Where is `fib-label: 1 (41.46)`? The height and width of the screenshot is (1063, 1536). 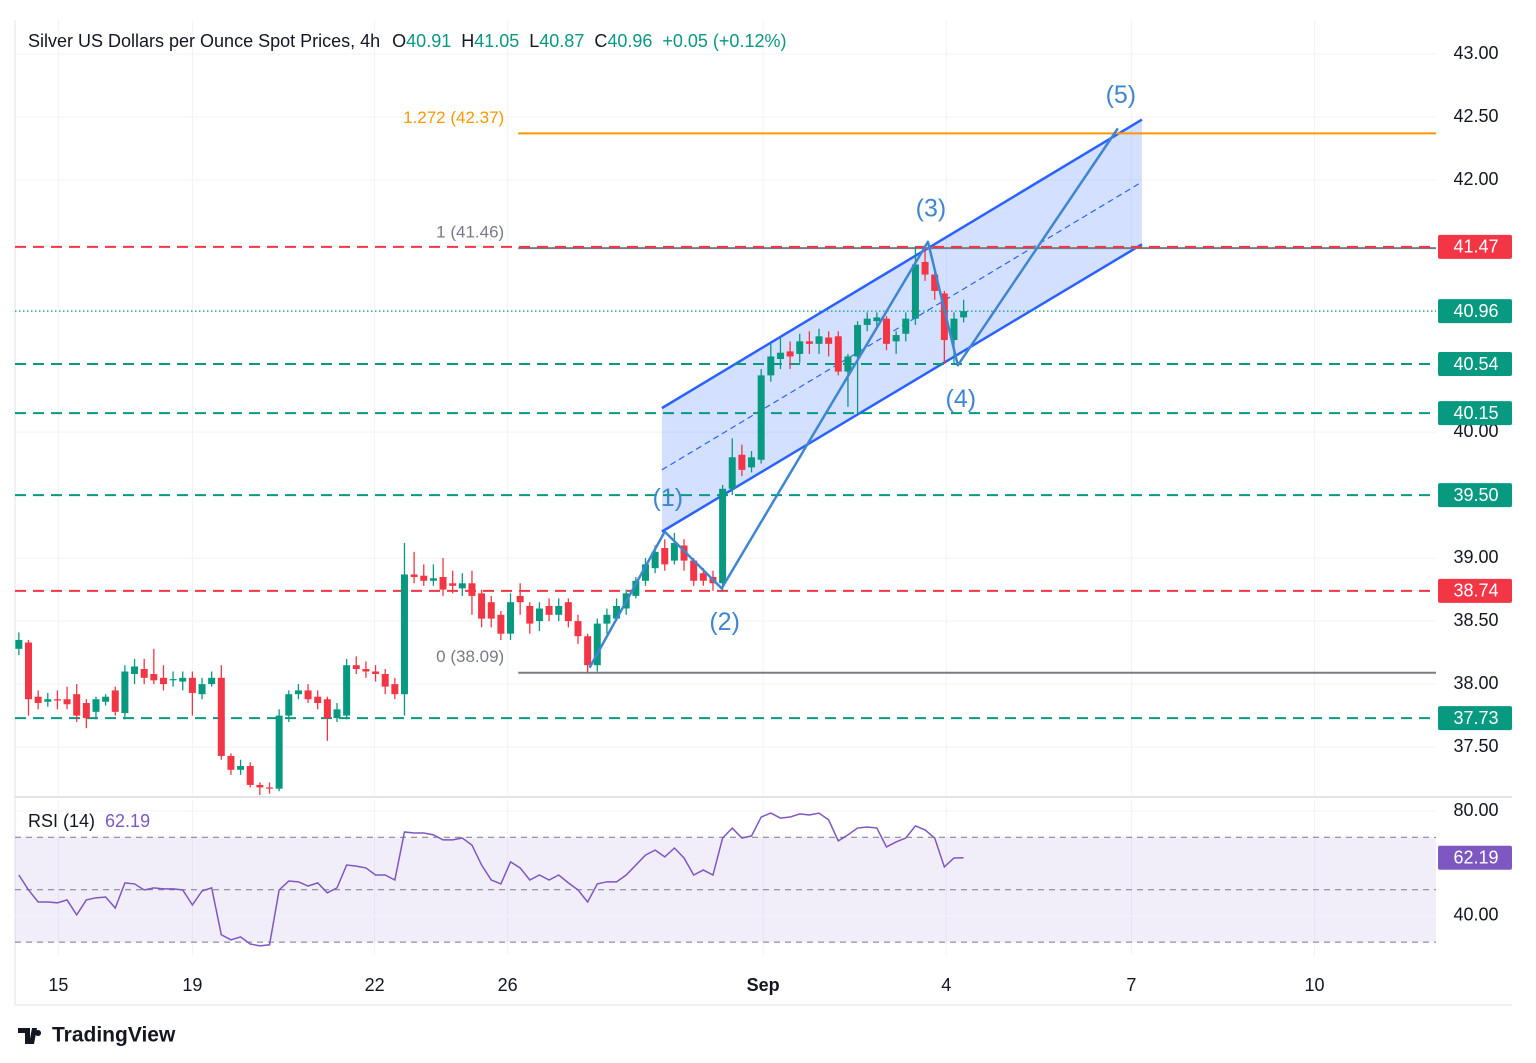
fib-label: 1 (41.46) is located at coordinates (470, 232).